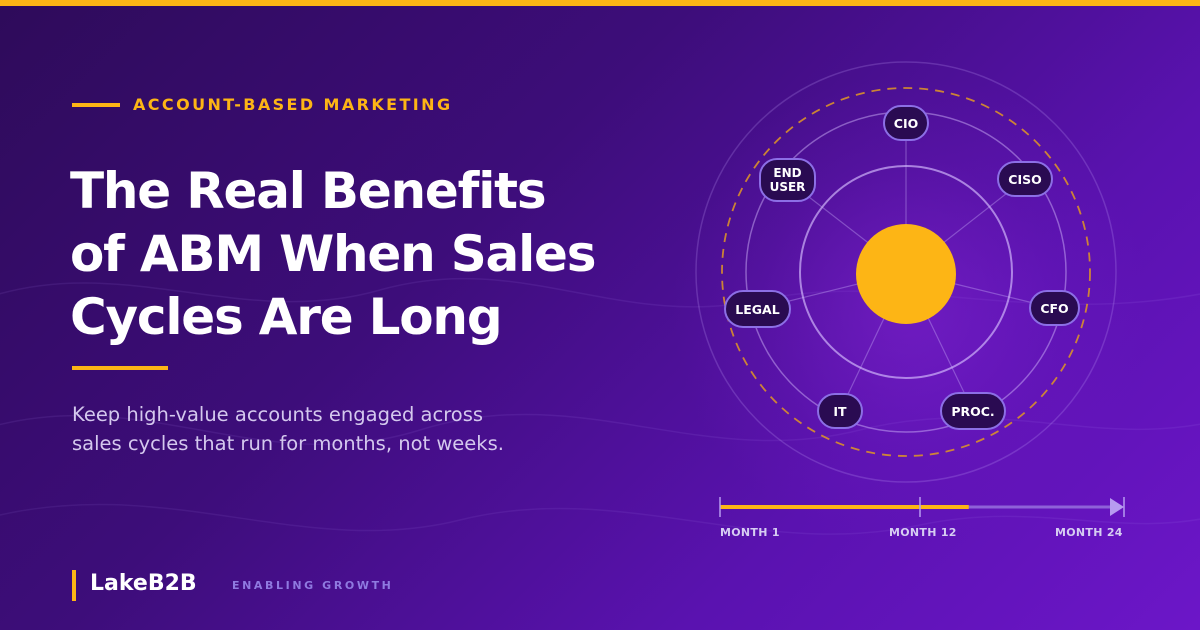 This screenshot has height=630, width=1200. Describe the element at coordinates (750, 532) in the screenshot. I see `timeline-label-month-1: MONTH 1` at that location.